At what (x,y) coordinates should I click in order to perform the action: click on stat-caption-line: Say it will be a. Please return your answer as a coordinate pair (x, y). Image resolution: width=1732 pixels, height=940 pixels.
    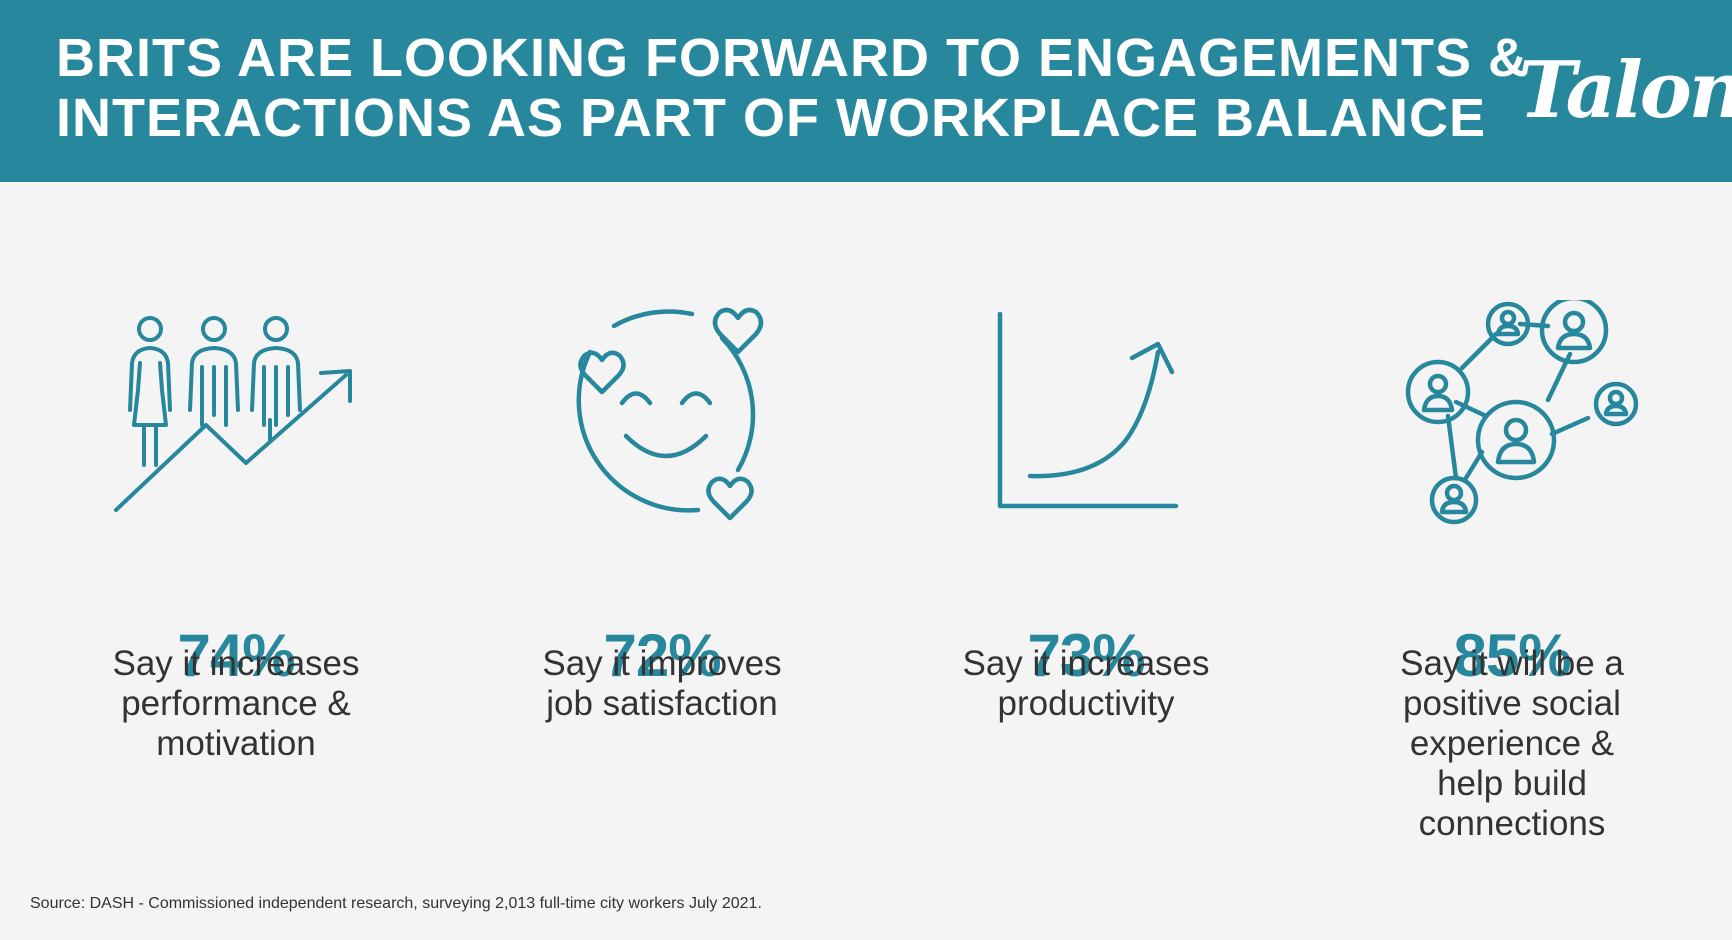
    Looking at the image, I should click on (1512, 663).